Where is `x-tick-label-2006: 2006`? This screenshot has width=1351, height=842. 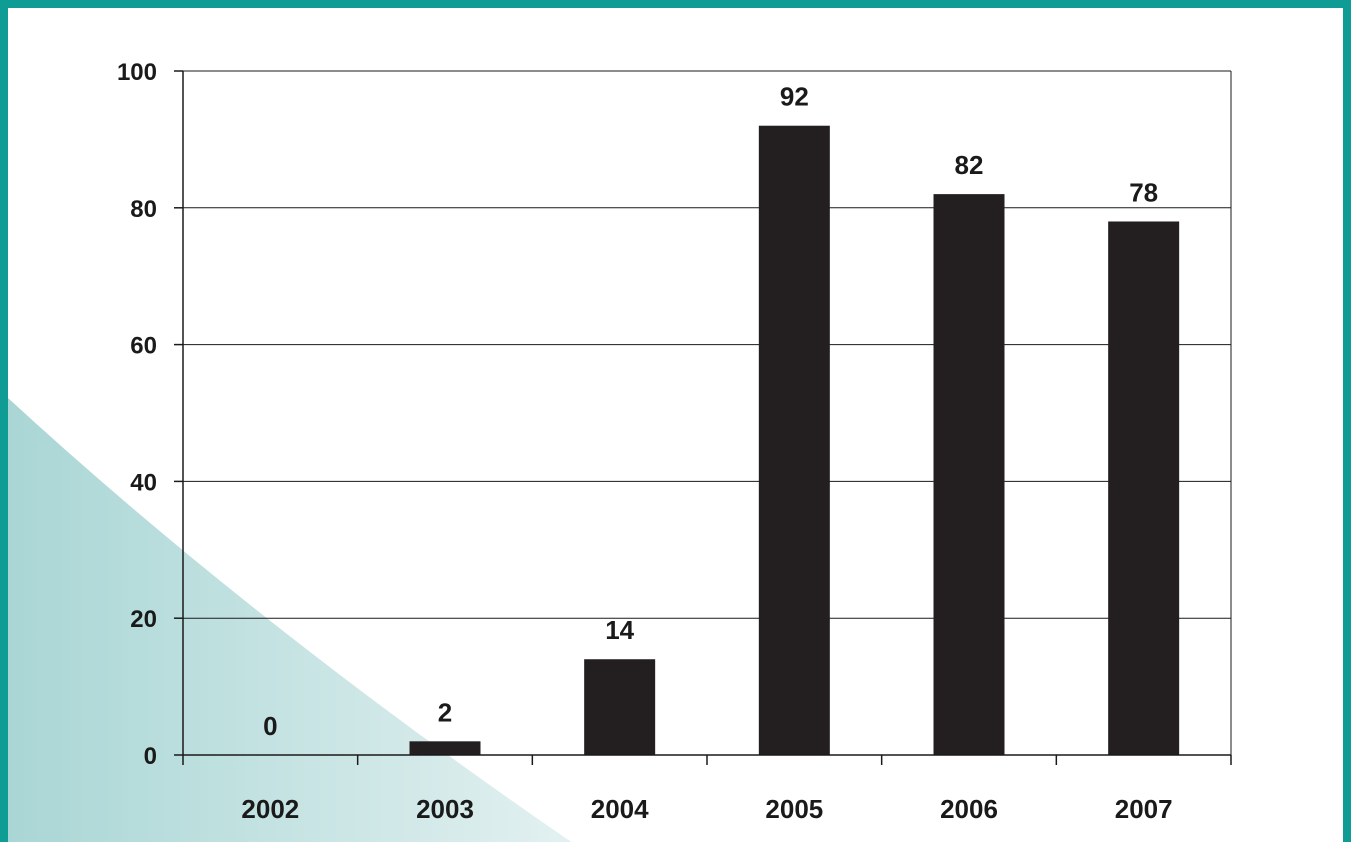
x-tick-label-2006: 2006 is located at coordinates (969, 809).